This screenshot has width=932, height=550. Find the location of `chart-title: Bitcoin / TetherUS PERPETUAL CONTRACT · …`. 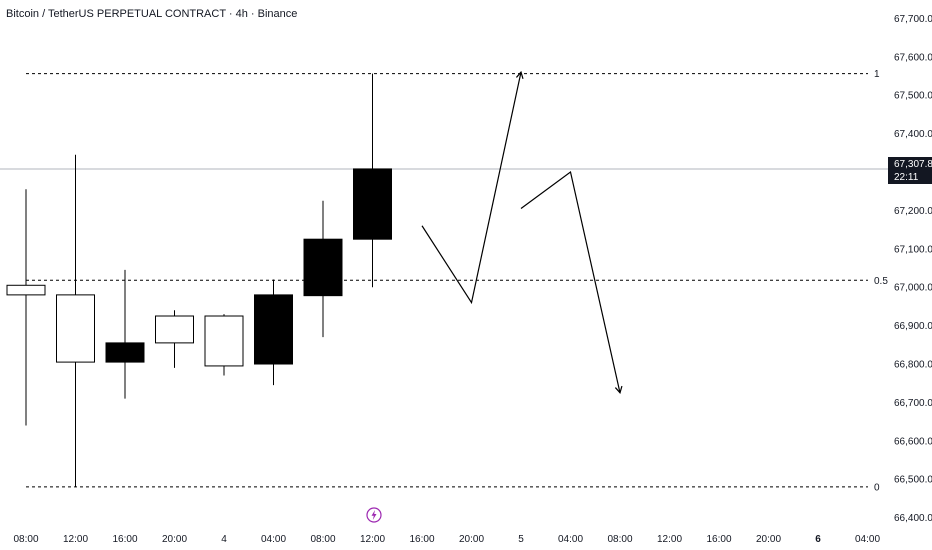

chart-title: Bitcoin / TetherUS PERPETUAL CONTRACT · … is located at coordinates (152, 14).